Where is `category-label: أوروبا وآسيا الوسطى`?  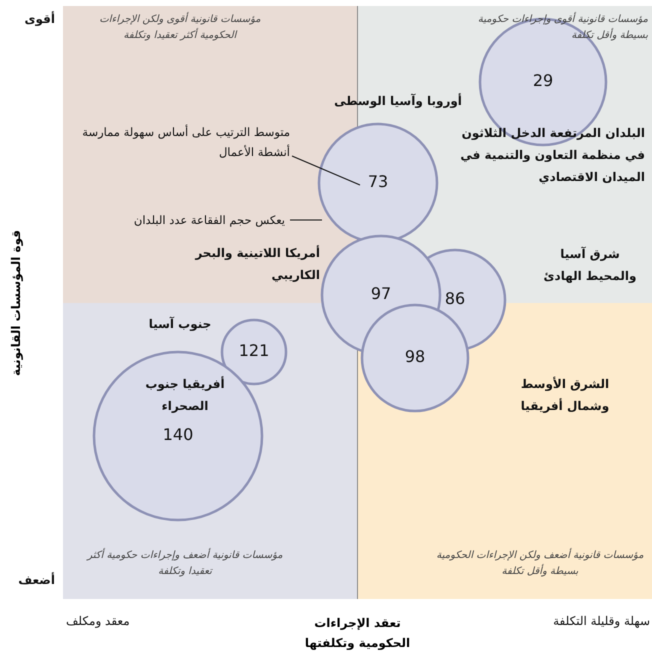 category-label: أوروبا وآسيا الوسطى is located at coordinates (398, 101).